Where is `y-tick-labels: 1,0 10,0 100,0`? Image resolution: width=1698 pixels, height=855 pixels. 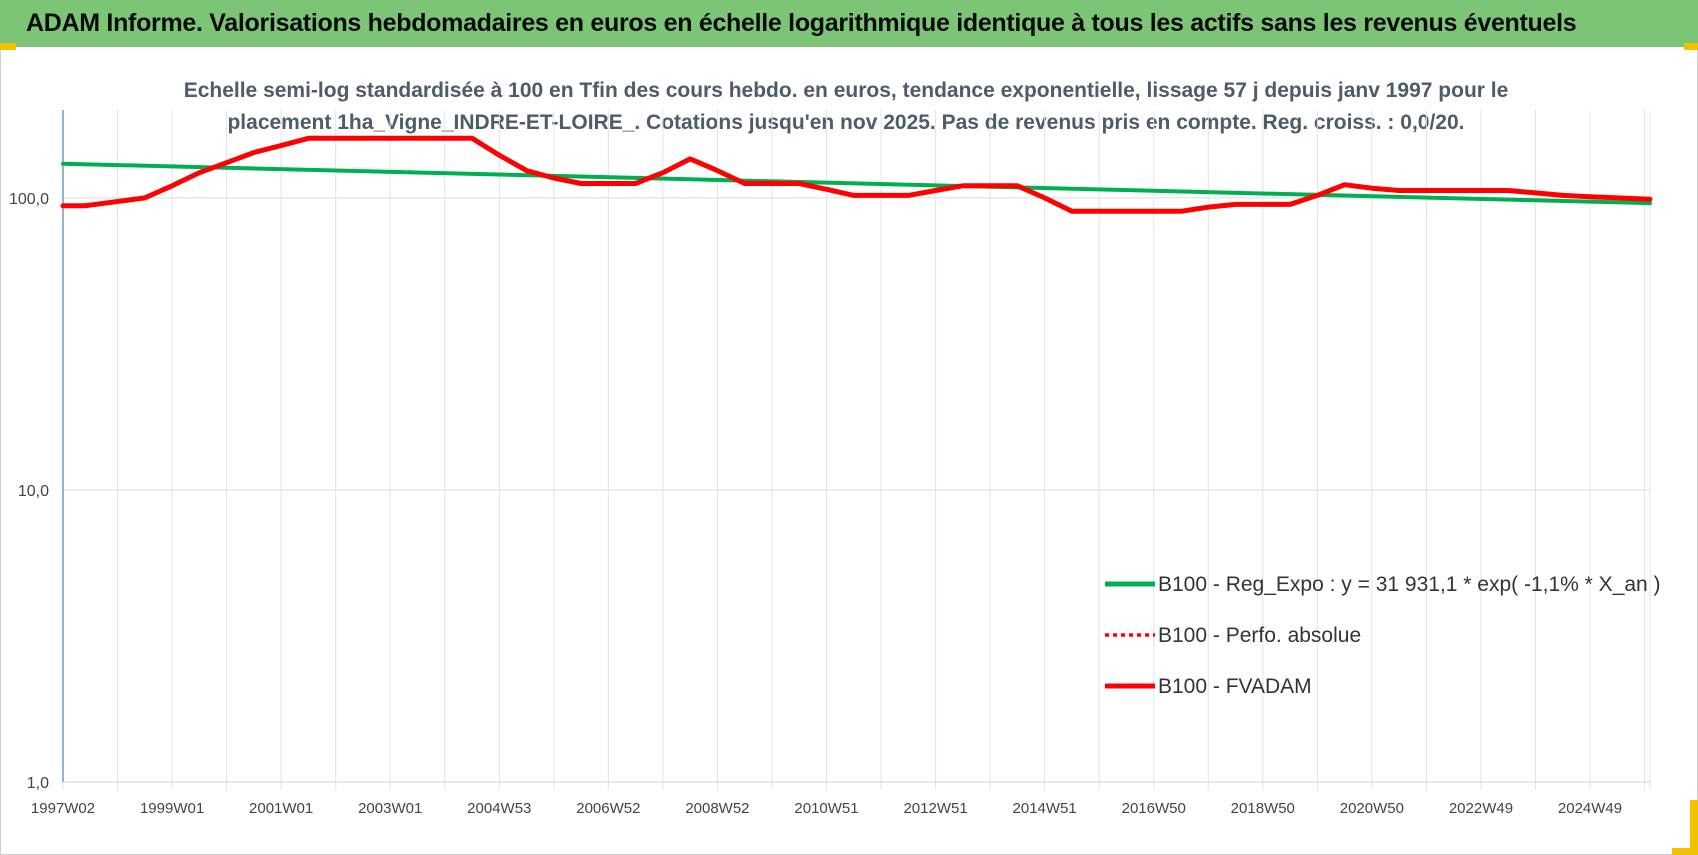
y-tick-labels: 1,0 10,0 100,0 is located at coordinates (29, 491).